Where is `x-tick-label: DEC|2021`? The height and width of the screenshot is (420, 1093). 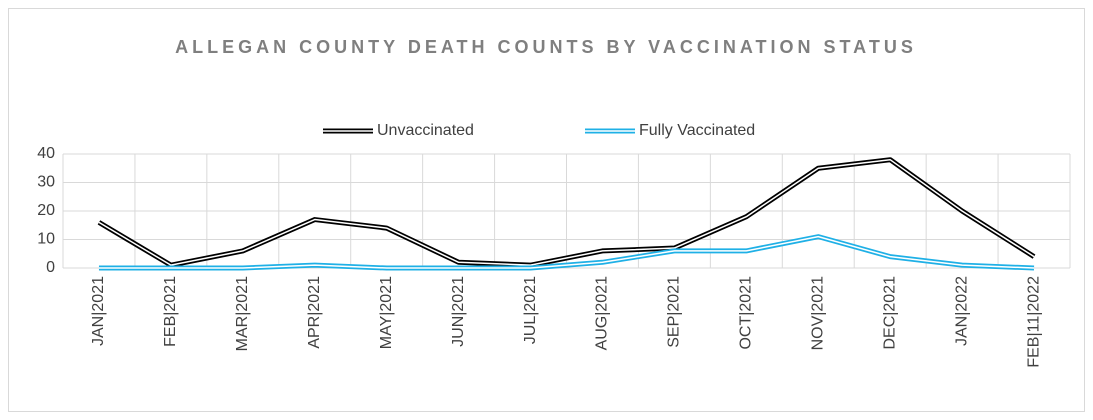 x-tick-label: DEC|2021 is located at coordinates (889, 313).